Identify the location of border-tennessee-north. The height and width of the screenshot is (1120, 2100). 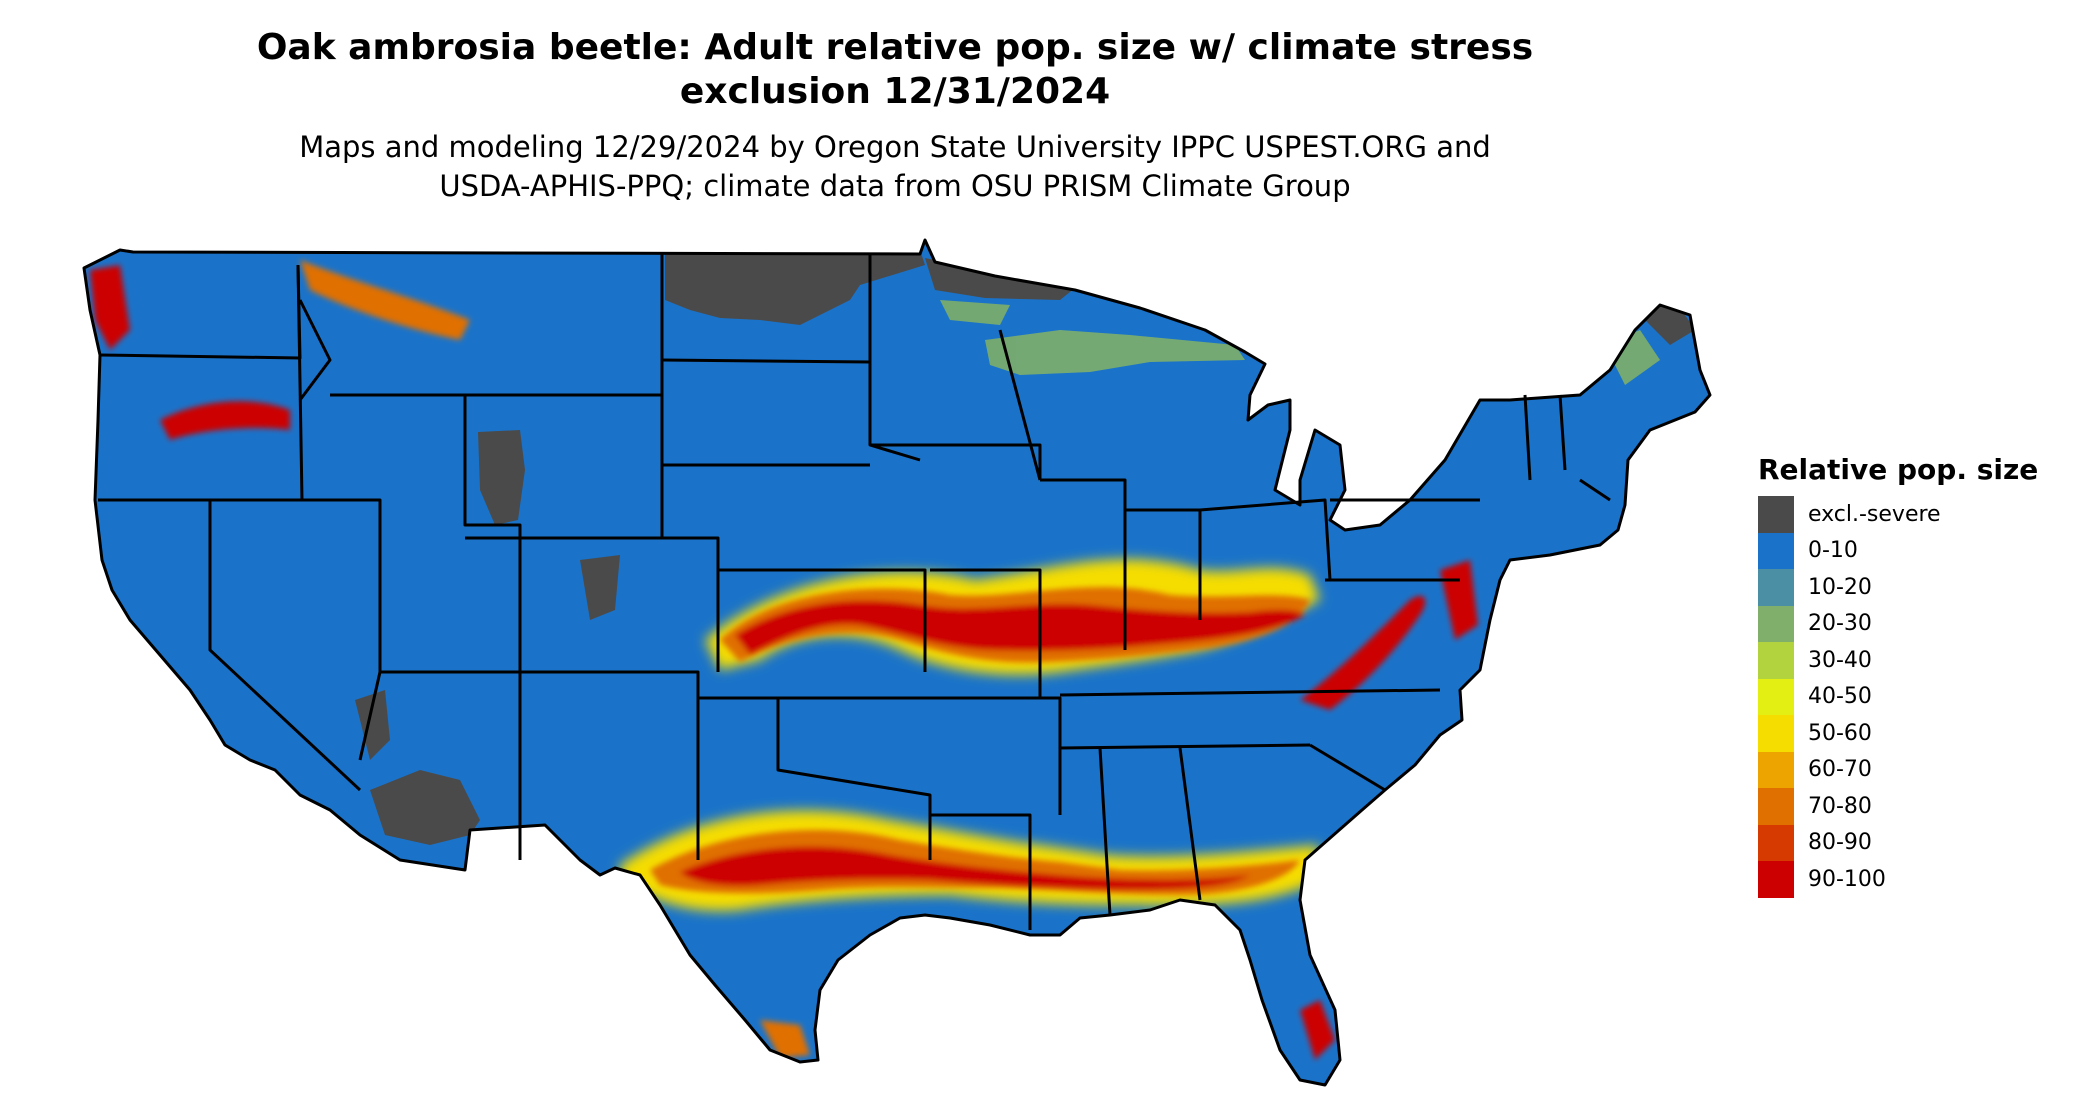
(1250, 692).